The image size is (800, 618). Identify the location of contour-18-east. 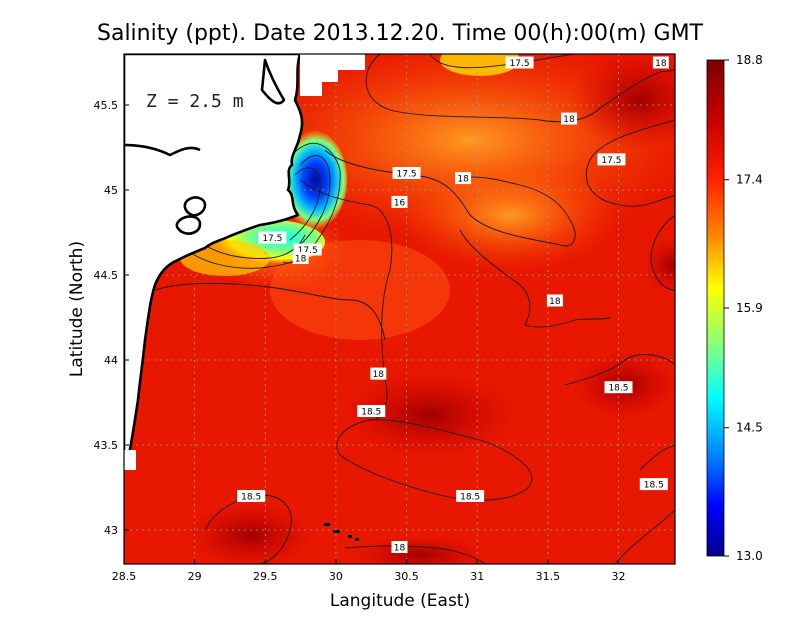
(535, 278).